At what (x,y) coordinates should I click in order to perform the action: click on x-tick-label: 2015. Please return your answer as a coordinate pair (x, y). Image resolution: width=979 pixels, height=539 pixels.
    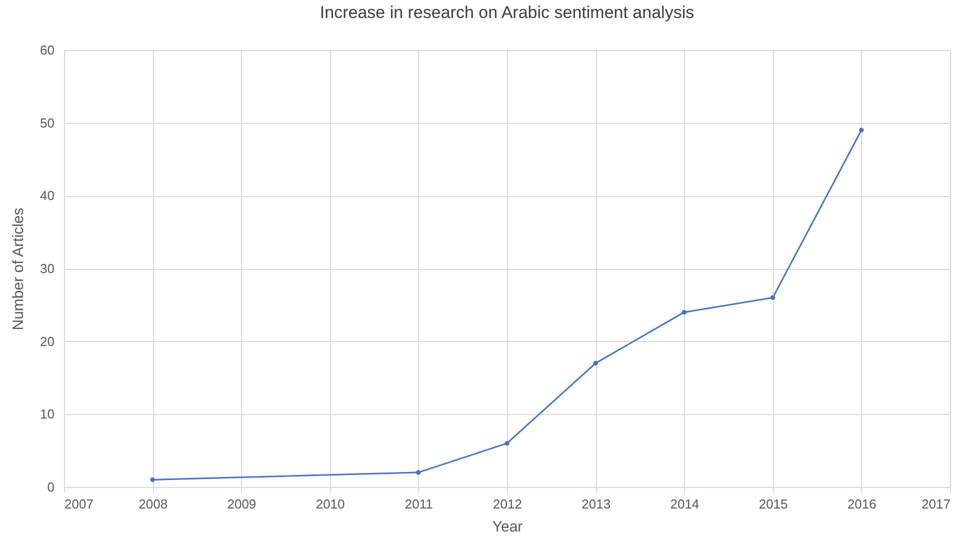
    Looking at the image, I should click on (773, 504).